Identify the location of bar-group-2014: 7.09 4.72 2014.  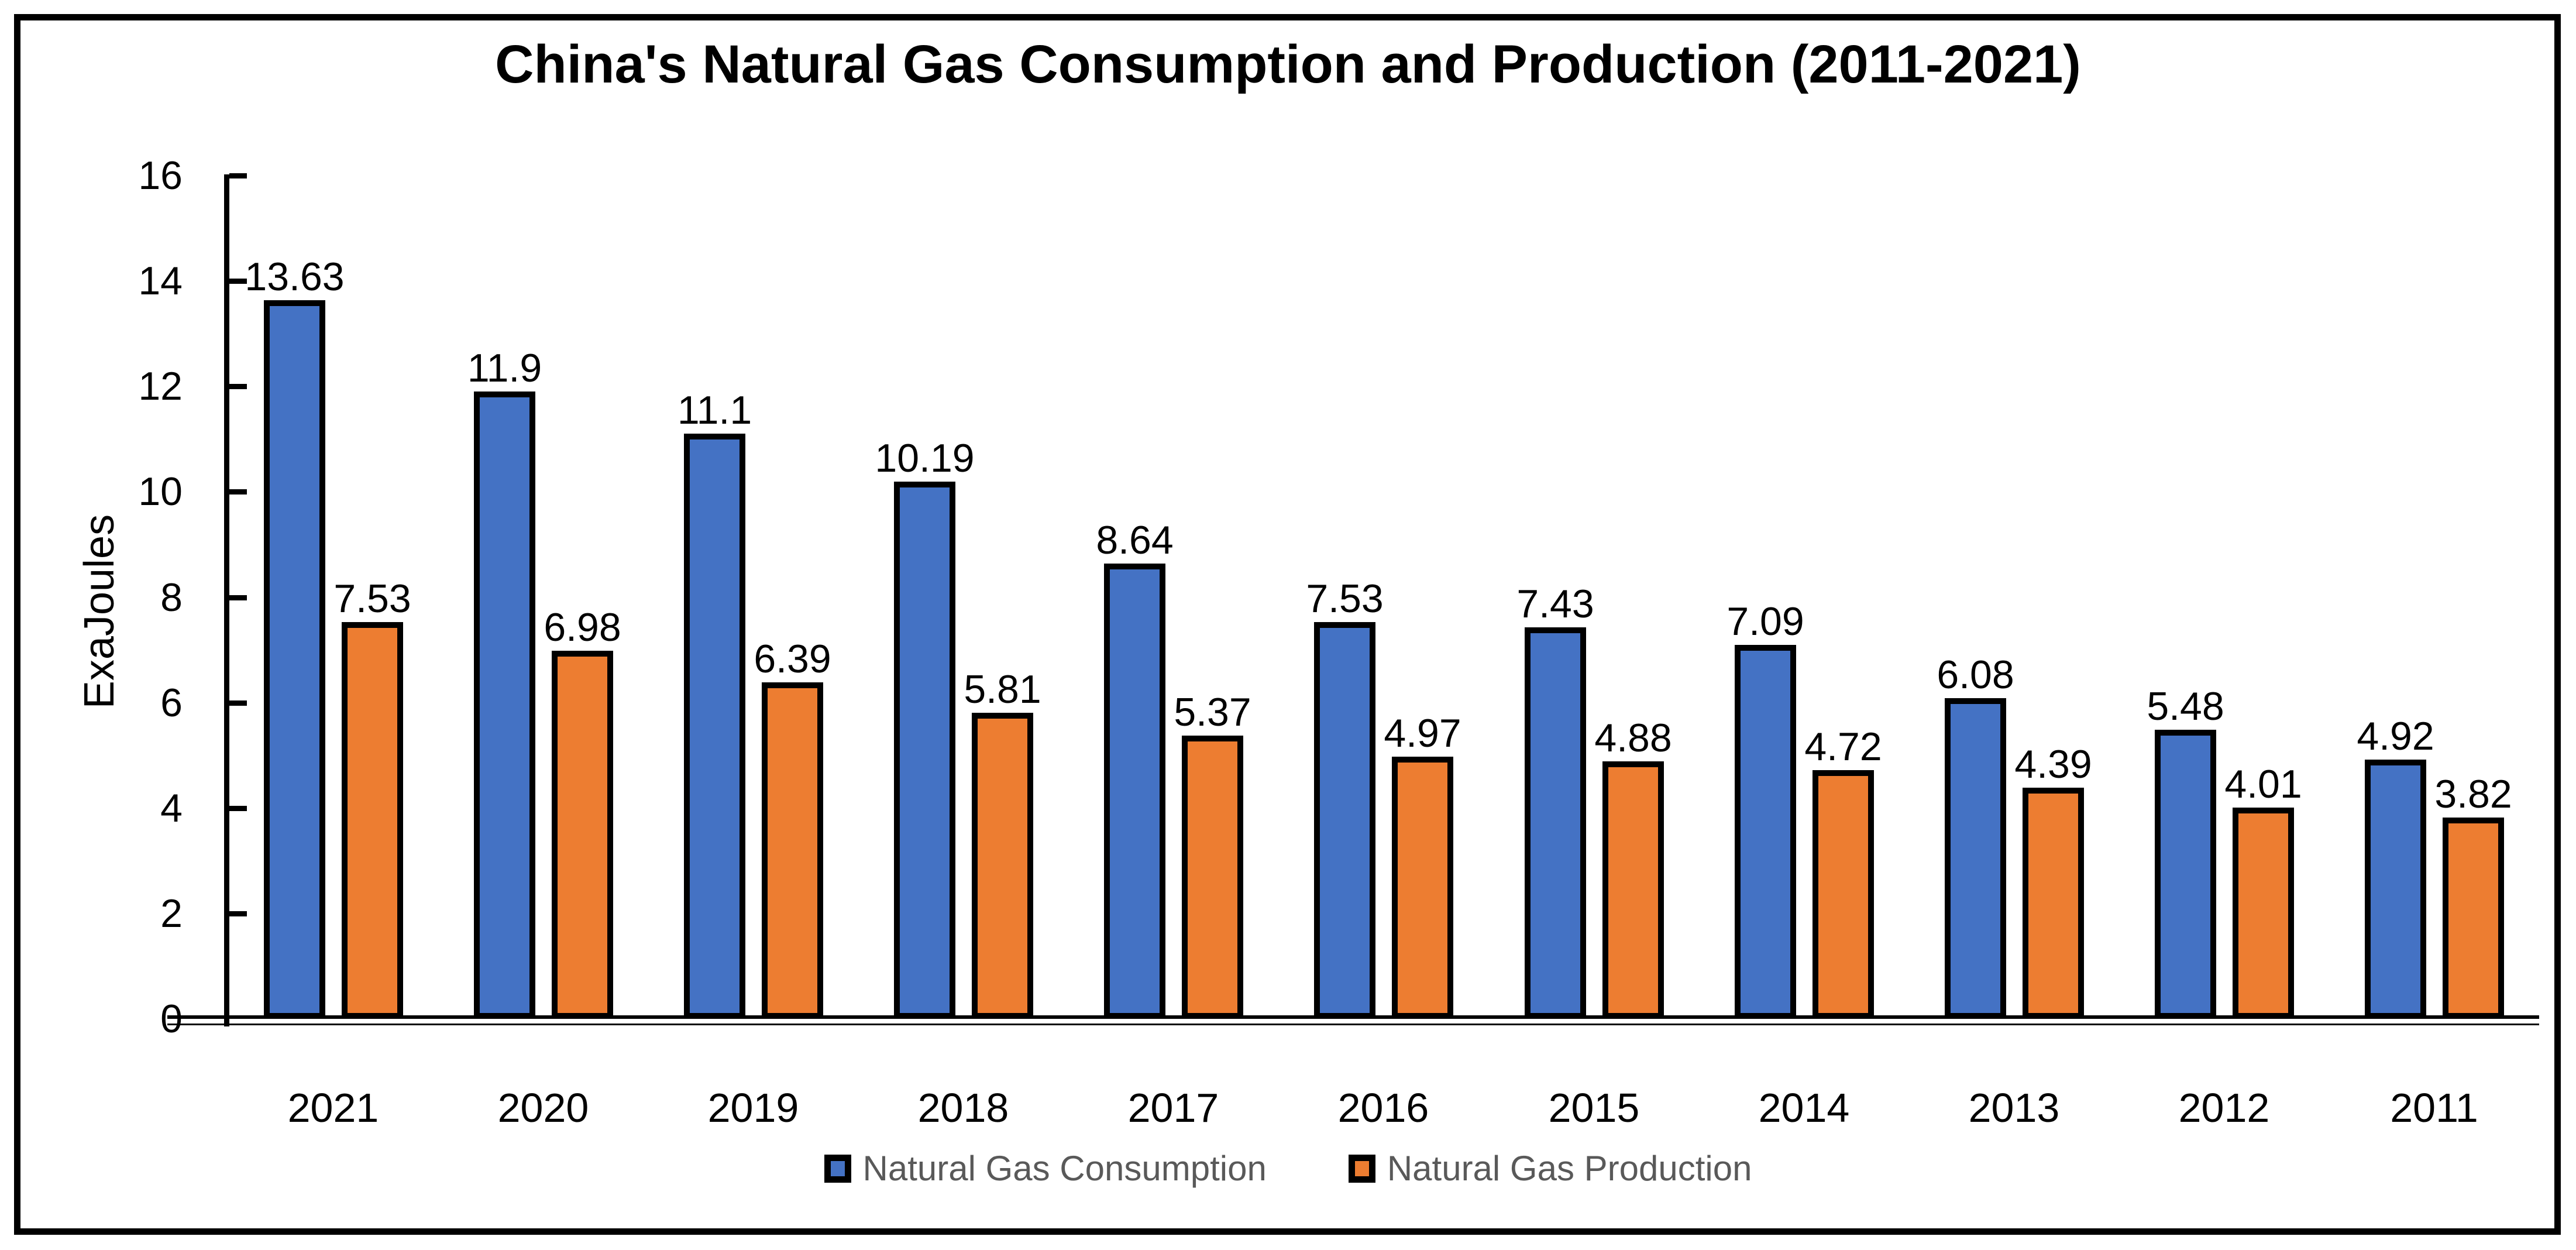
(1804, 654).